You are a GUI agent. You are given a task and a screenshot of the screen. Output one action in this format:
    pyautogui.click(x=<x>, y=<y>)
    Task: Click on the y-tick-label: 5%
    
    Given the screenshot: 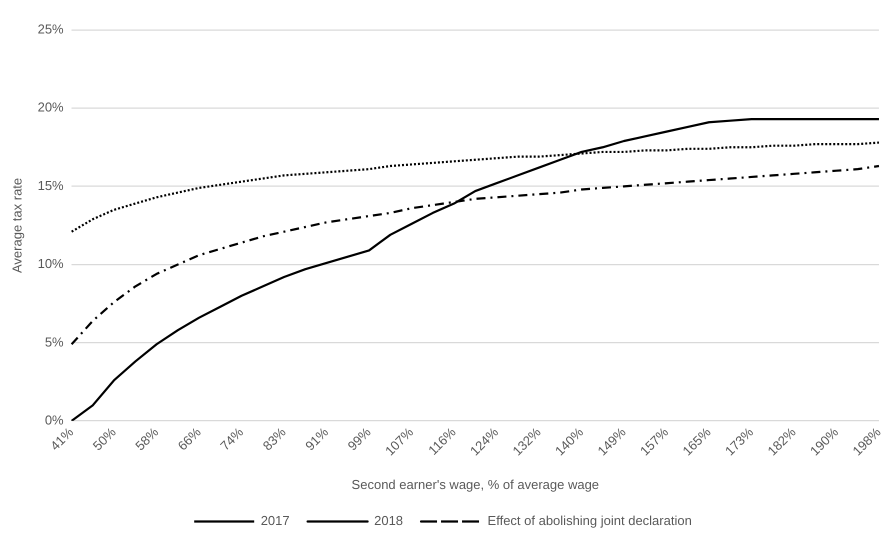 What is the action you would take?
    pyautogui.click(x=54, y=342)
    